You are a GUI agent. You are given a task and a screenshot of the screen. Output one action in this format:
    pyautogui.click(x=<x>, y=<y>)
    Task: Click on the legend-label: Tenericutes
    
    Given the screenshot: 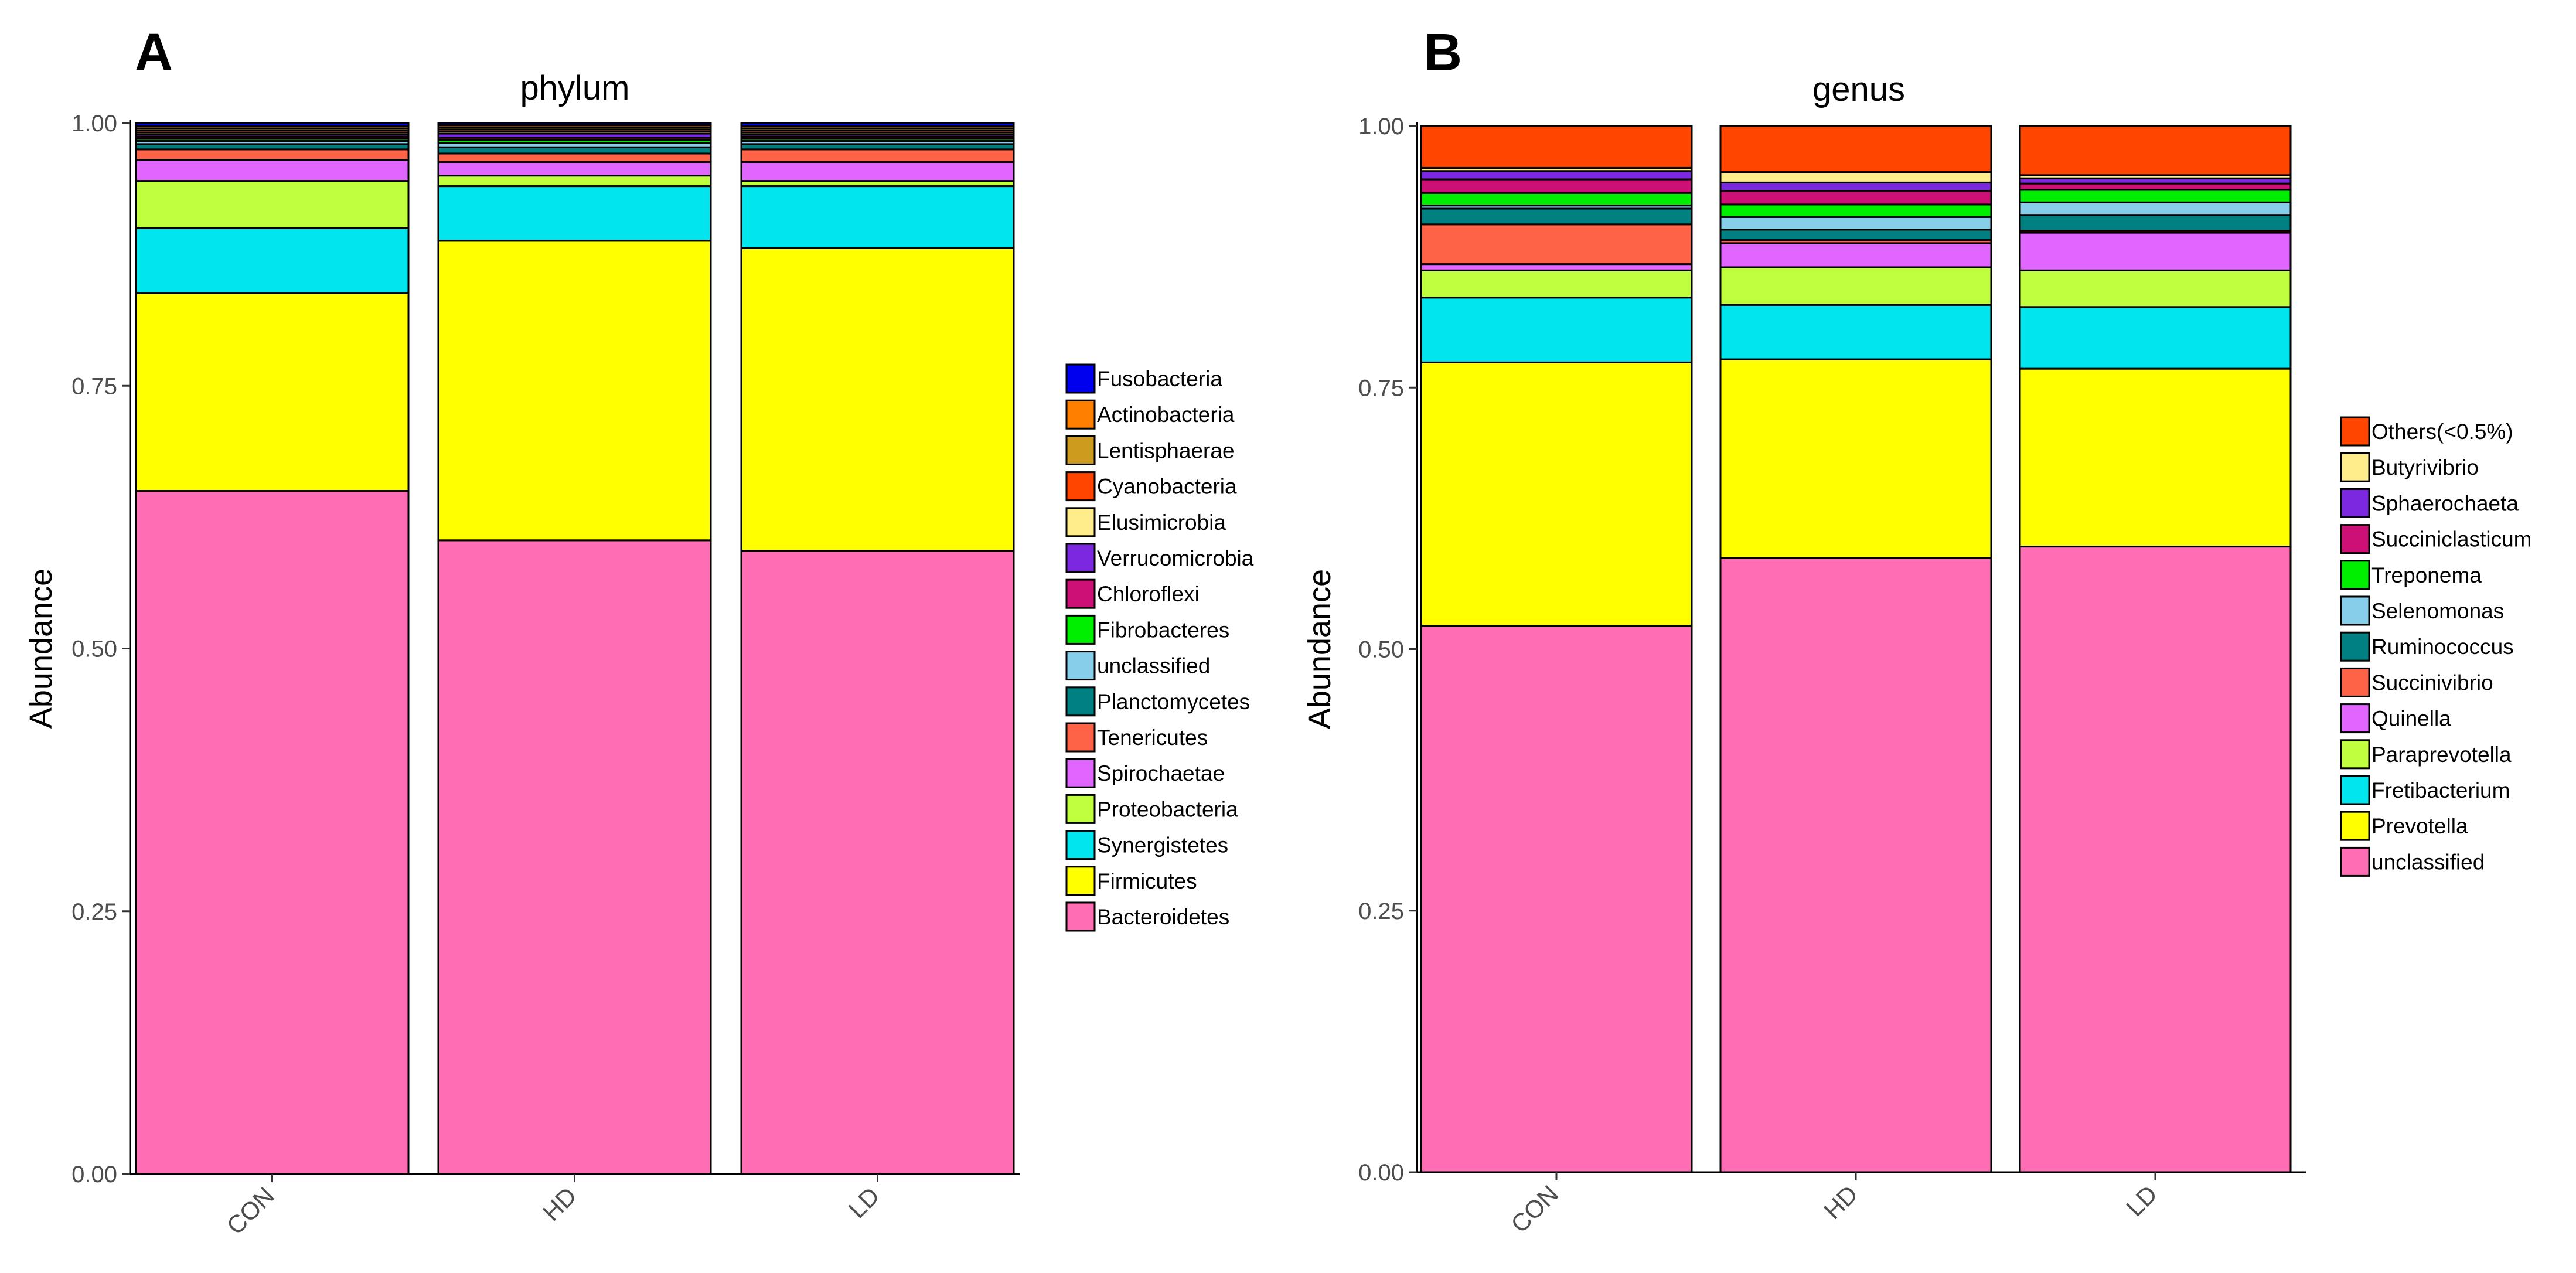 What is the action you would take?
    pyautogui.click(x=1152, y=738)
    